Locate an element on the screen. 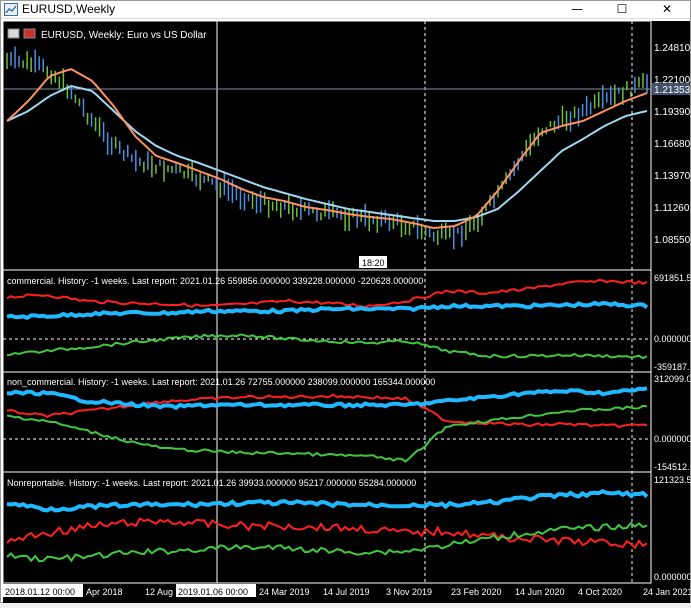 This screenshot has height=608, width=691. time-tick: 3 Nov 2019 is located at coordinates (409, 592).